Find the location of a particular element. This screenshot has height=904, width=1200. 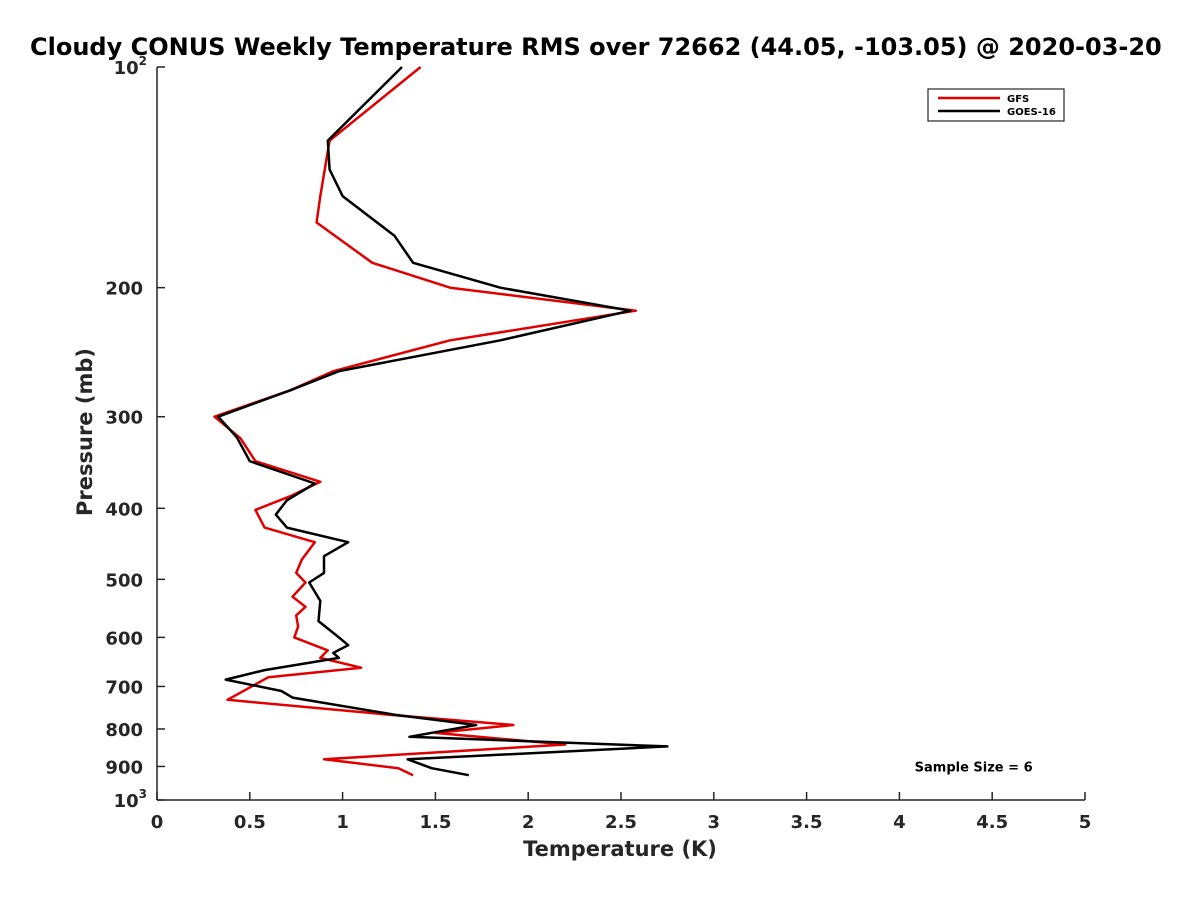

y-tick-label: 500 is located at coordinates (124, 580).